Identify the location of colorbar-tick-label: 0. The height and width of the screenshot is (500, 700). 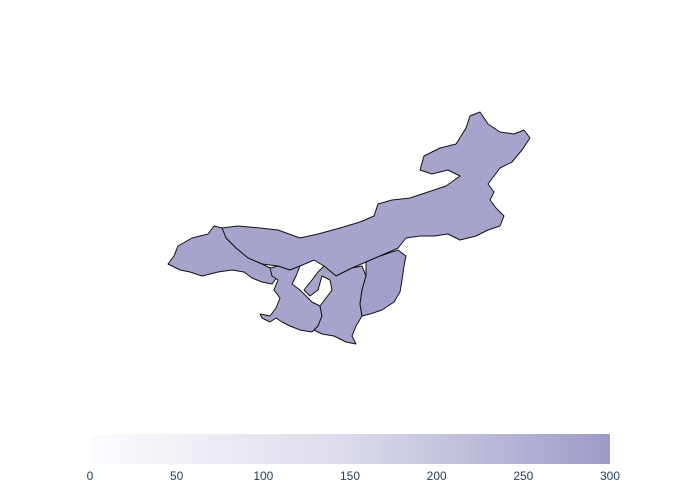
(90, 476).